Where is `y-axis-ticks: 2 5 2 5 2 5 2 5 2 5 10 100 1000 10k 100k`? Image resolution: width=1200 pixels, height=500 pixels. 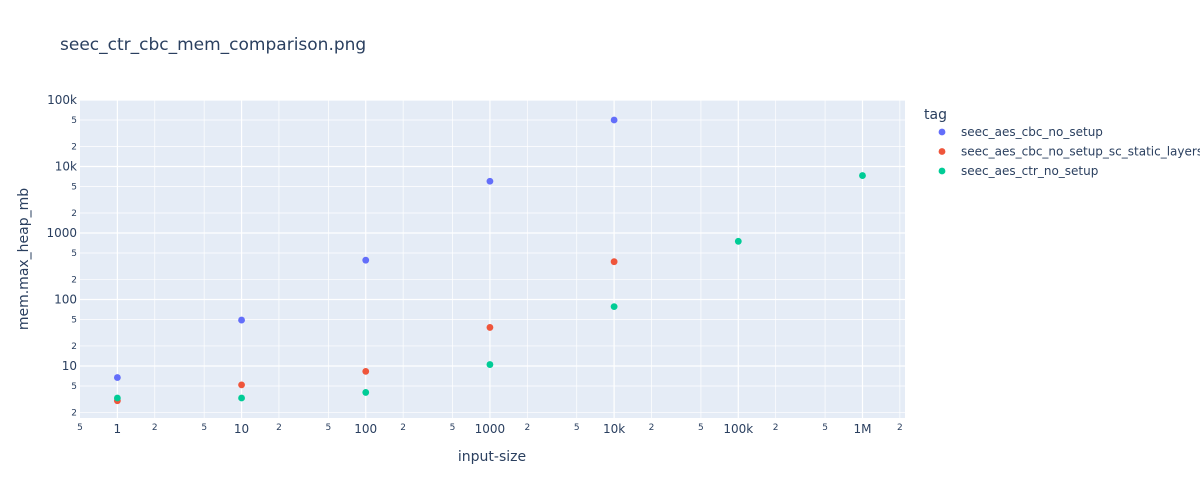
y-axis-ticks: 2 5 2 5 2 5 2 5 2 5 10 100 1000 10k 100k is located at coordinates (61, 255).